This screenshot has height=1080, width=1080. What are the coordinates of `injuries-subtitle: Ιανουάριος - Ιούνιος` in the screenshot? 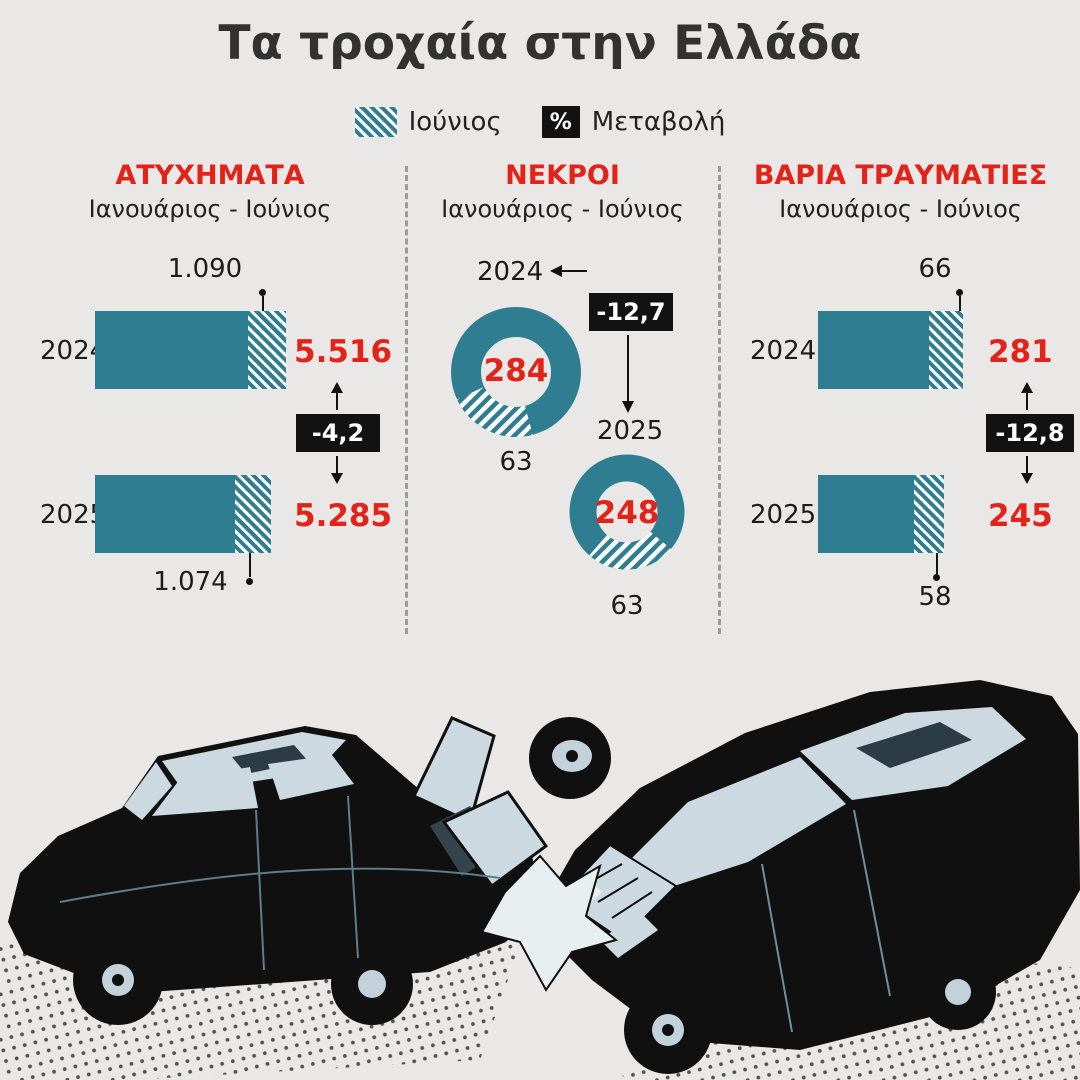 It's located at (900, 209).